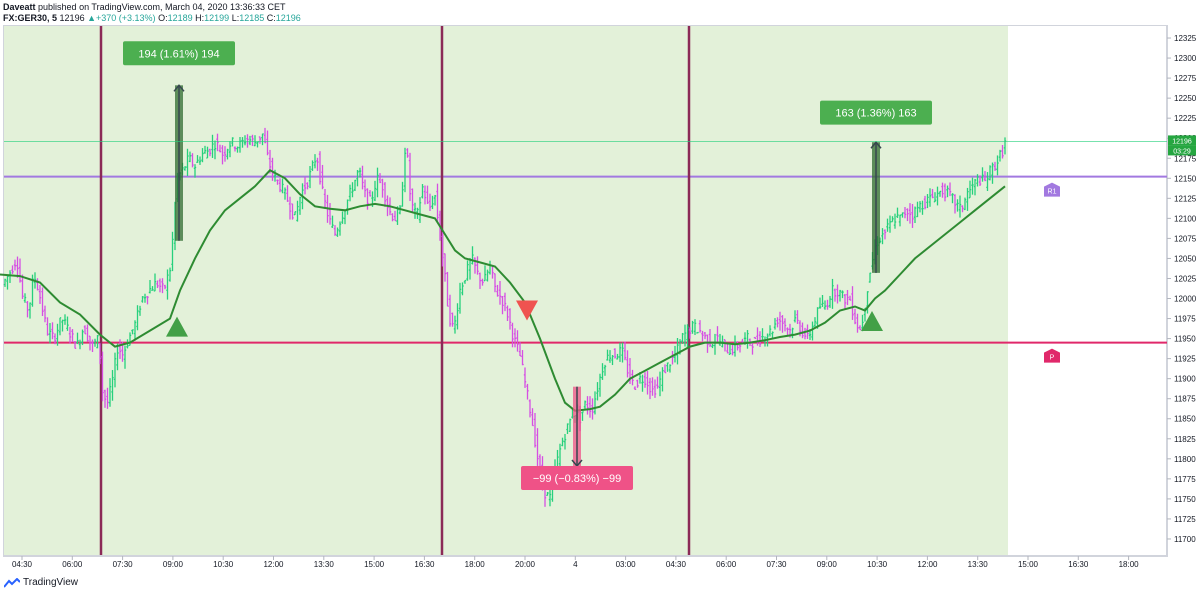 This screenshot has height=594, width=1200. I want to click on low-label: L:, so click(235, 18).